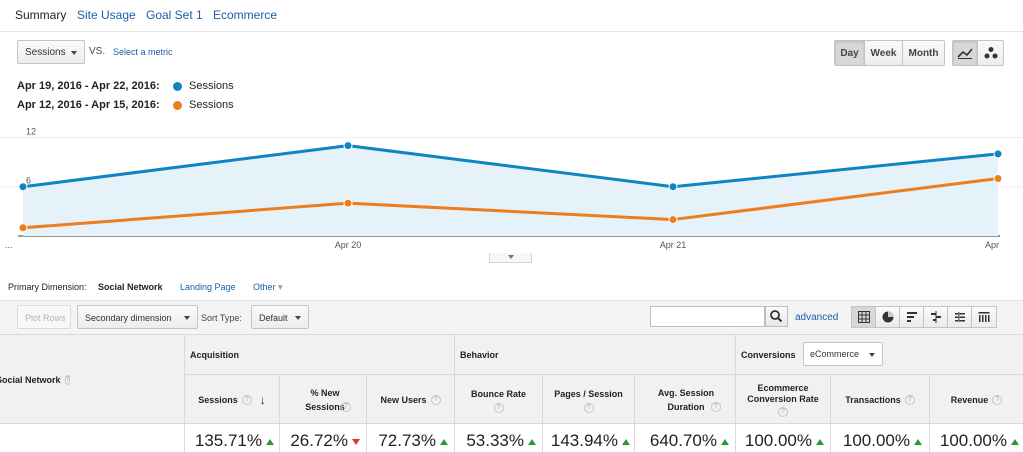 The width and height of the screenshot is (1023, 452). I want to click on bar-chart-icon, so click(911, 317).